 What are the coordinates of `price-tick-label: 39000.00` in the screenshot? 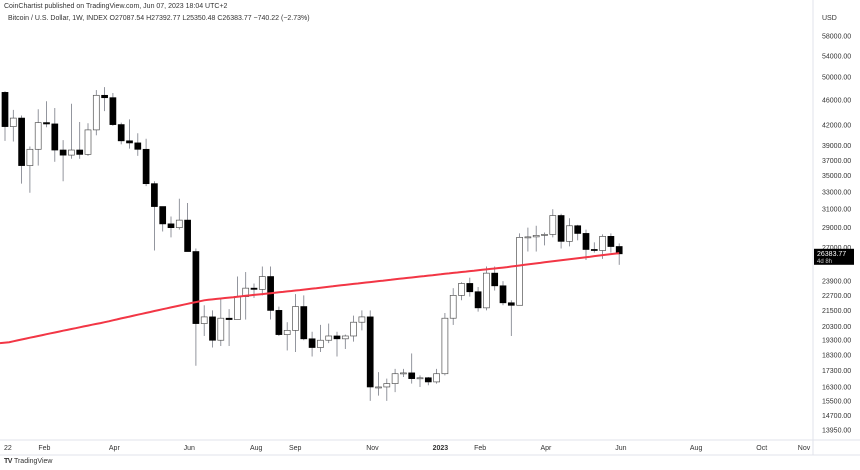 It's located at (836, 146).